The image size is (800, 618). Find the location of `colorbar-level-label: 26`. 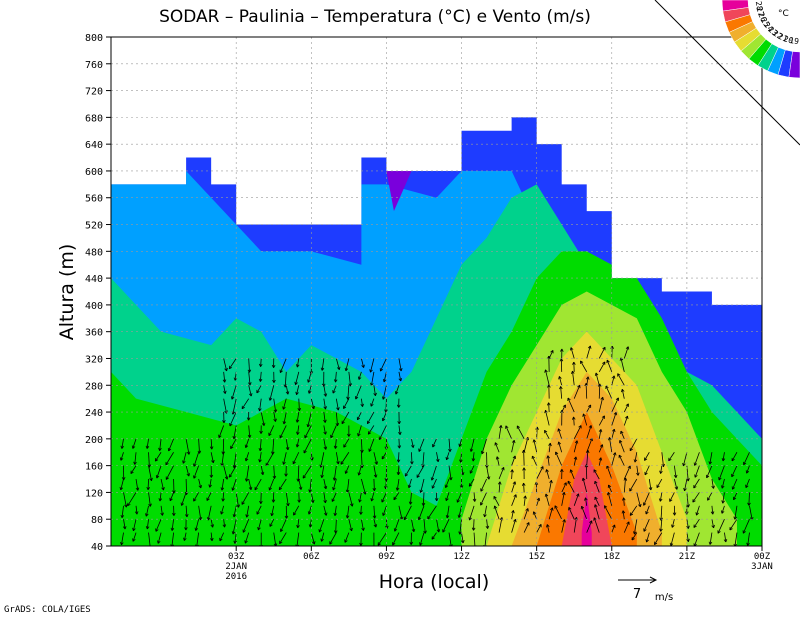

colorbar-level-label: 26 is located at coordinates (762, 17).